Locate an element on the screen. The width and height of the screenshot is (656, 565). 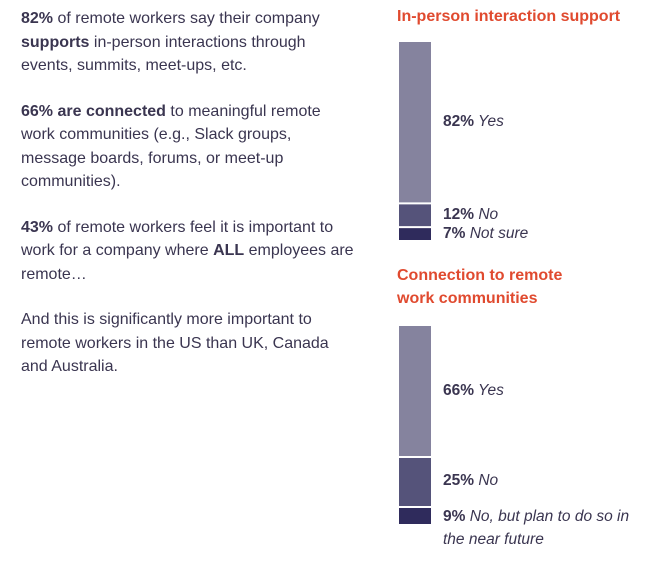
segment-value: 7% is located at coordinates (454, 233).